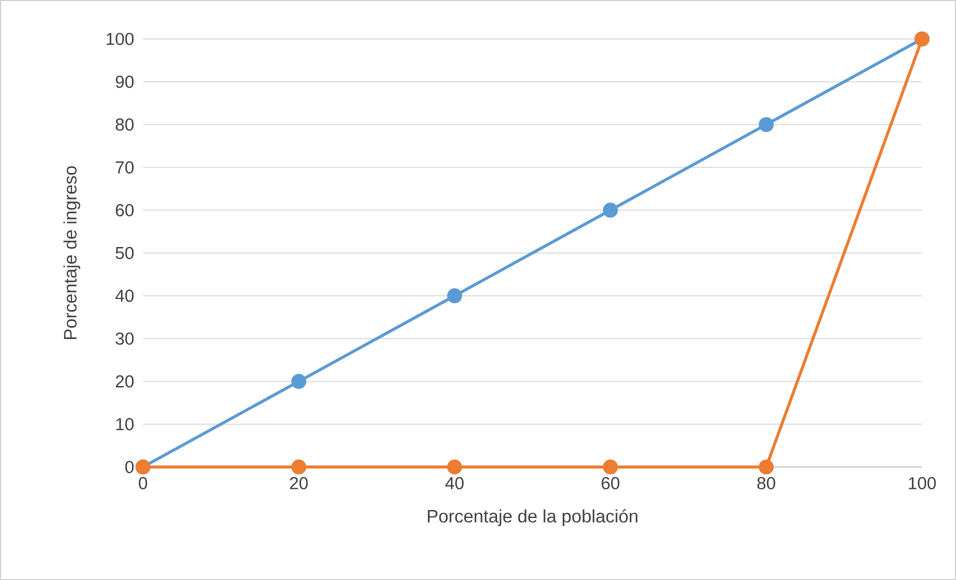  Describe the element at coordinates (299, 483) in the screenshot. I see `x-tick-label: 20` at that location.